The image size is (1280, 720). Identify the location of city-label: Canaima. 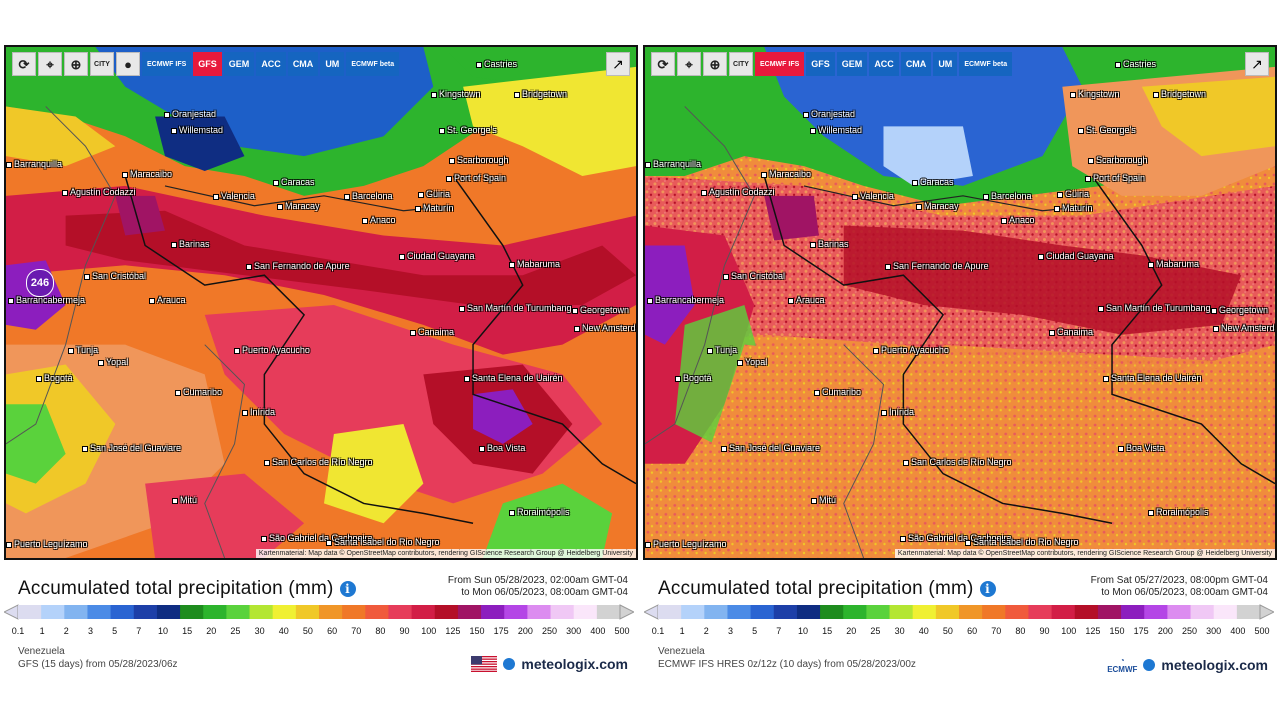
(1071, 332).